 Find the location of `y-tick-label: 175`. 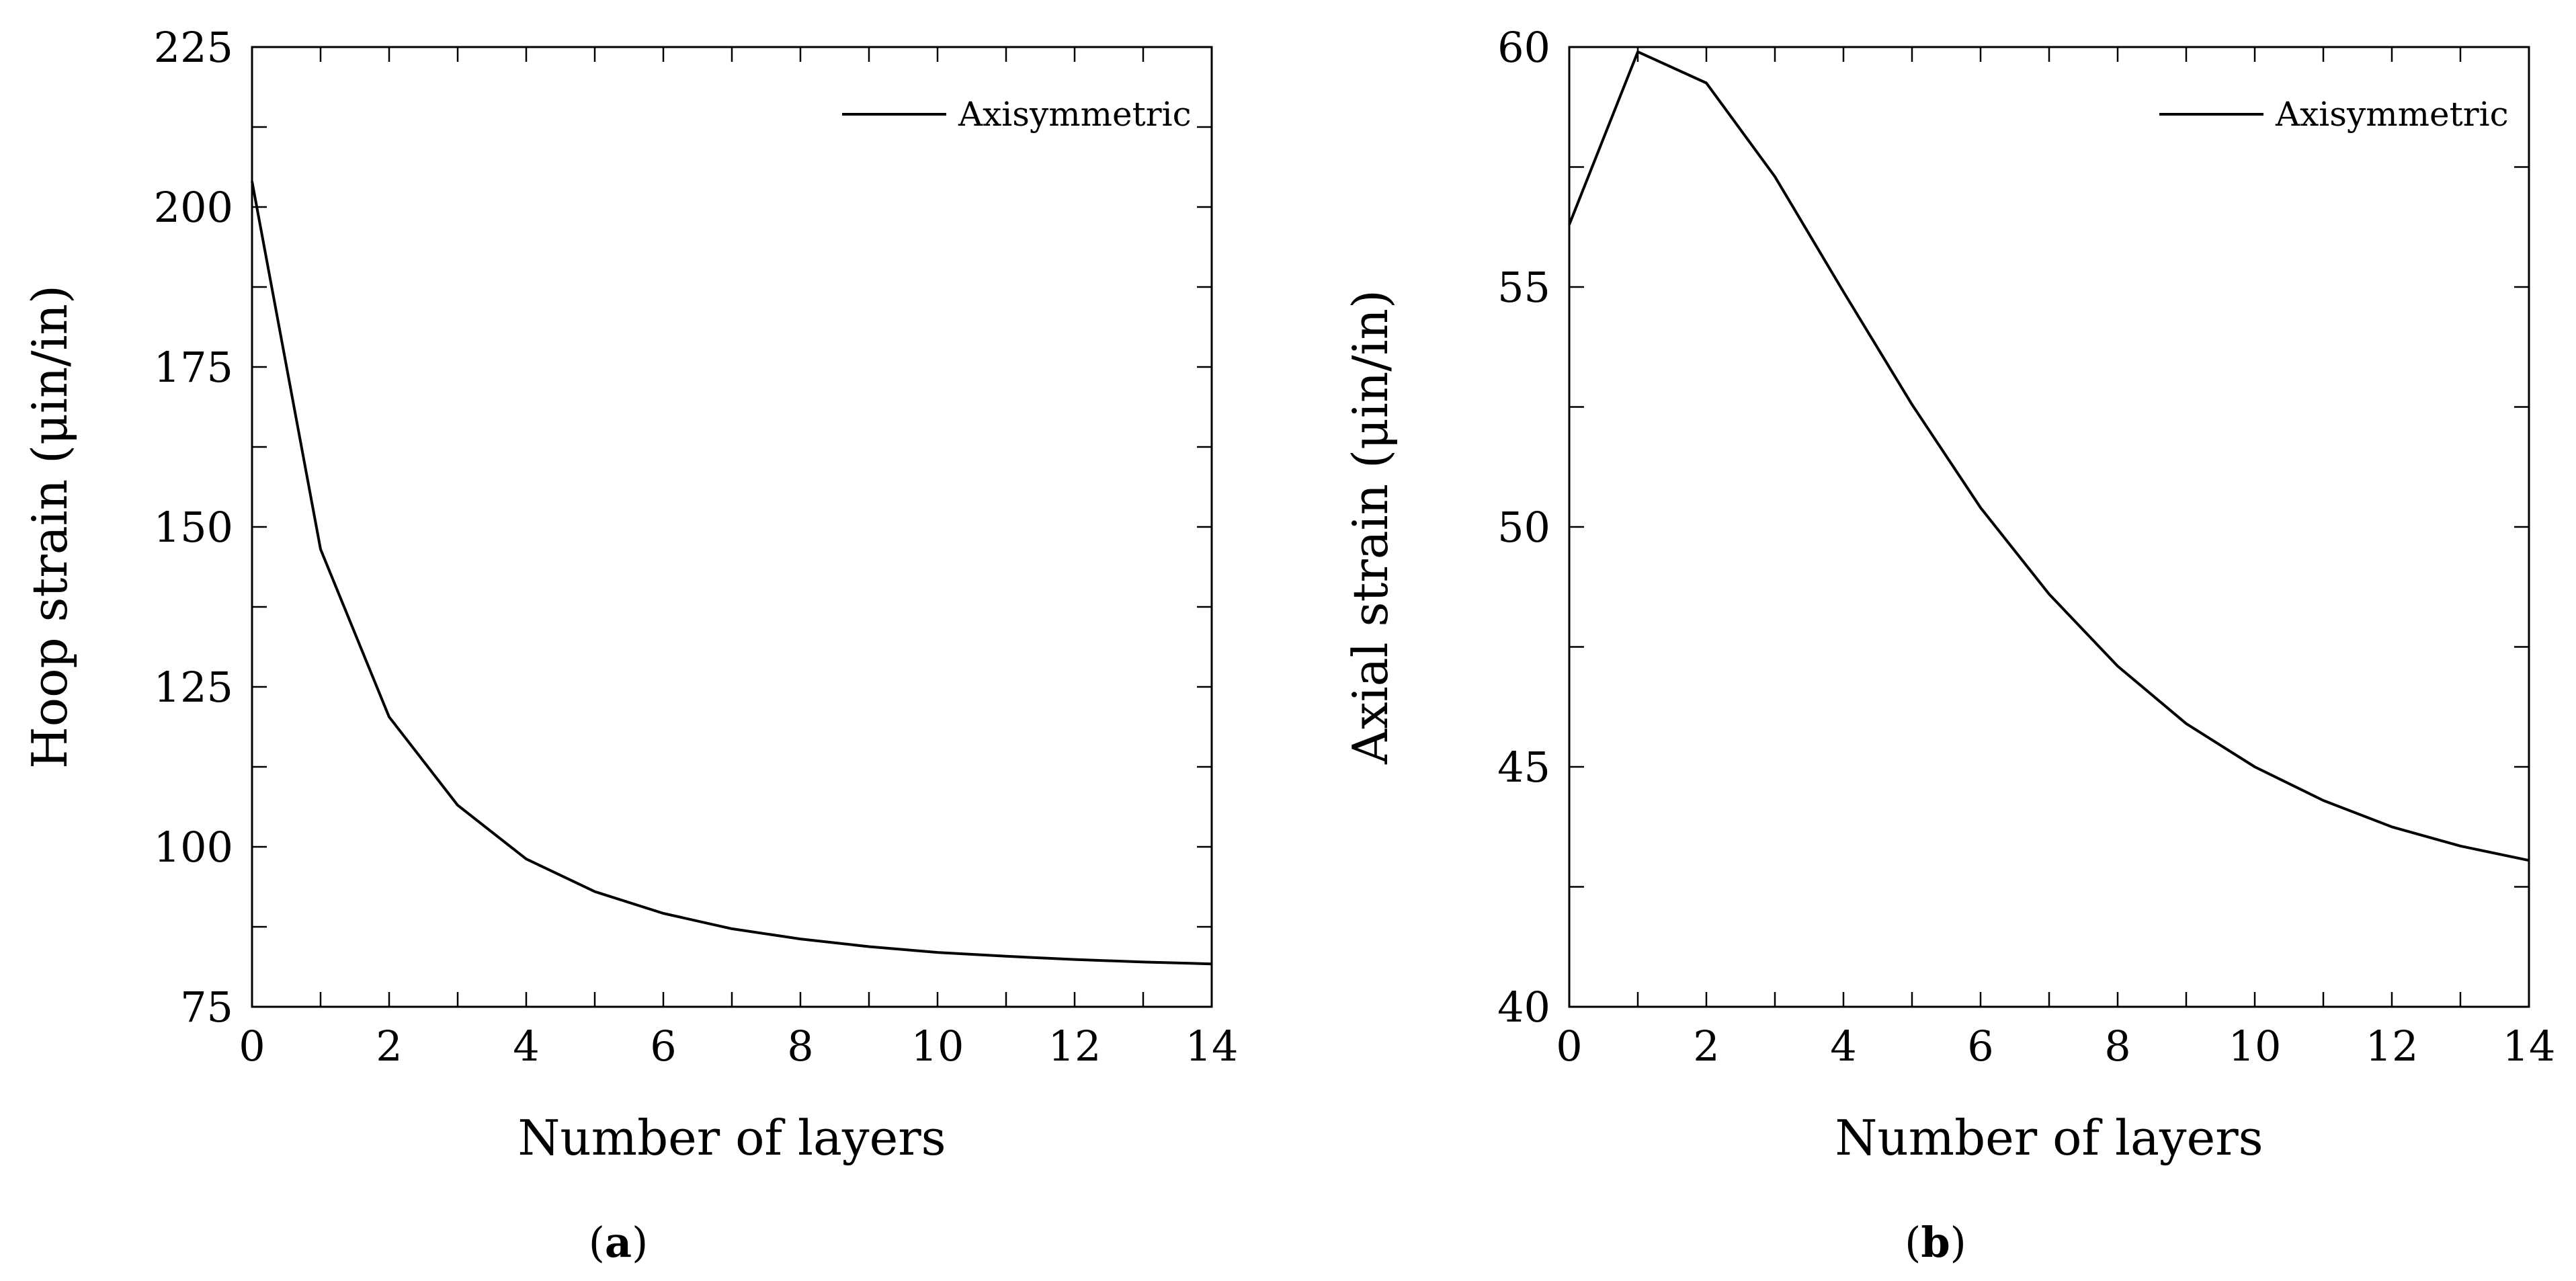

y-tick-label: 175 is located at coordinates (193, 367).